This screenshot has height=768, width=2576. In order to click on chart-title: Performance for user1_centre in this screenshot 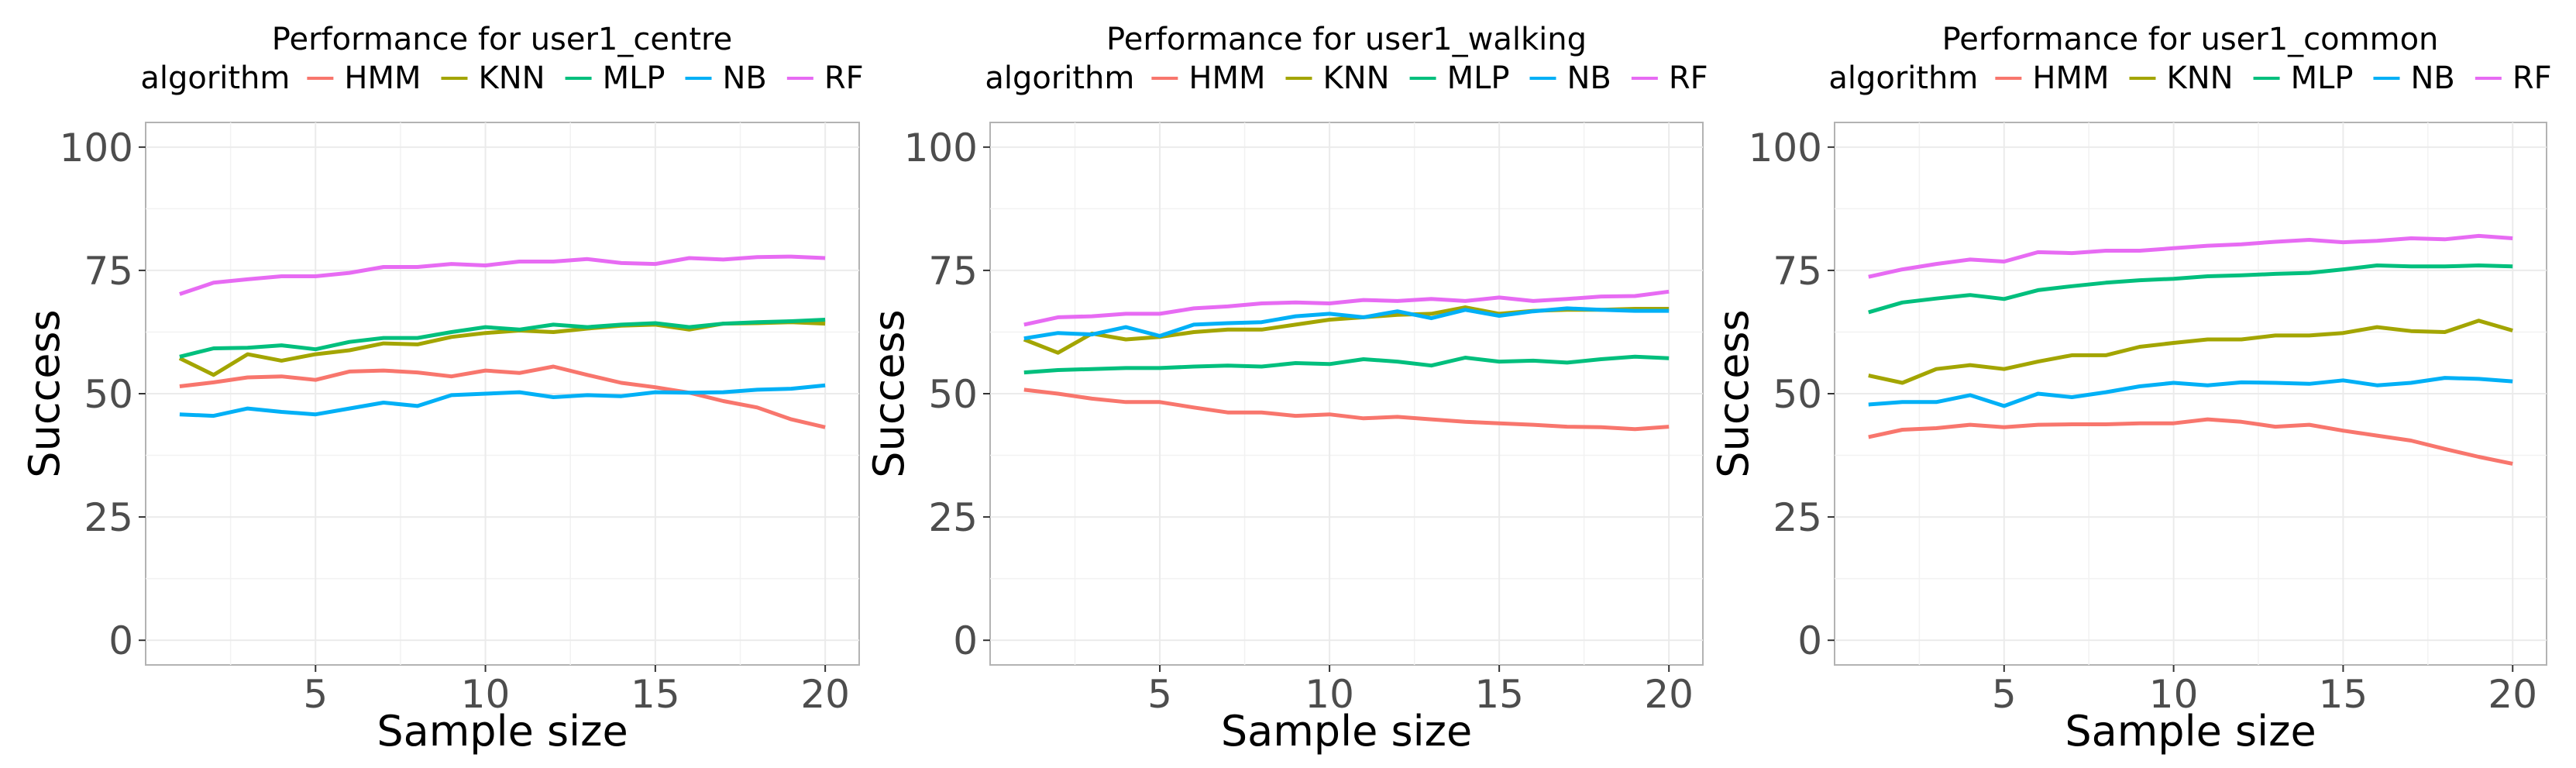, I will do `click(502, 39)`.